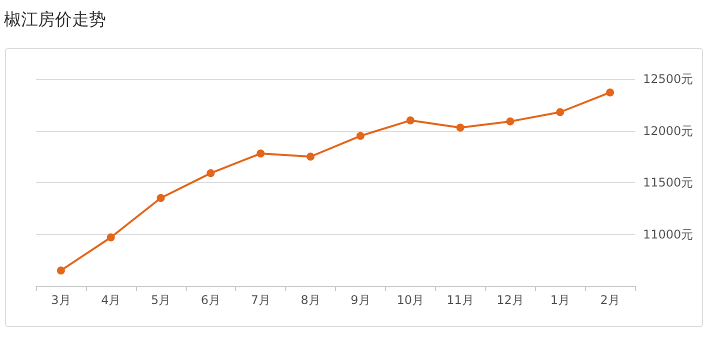 The width and height of the screenshot is (712, 341). Describe the element at coordinates (360, 300) in the screenshot. I see `x-tick-label: 9月` at that location.